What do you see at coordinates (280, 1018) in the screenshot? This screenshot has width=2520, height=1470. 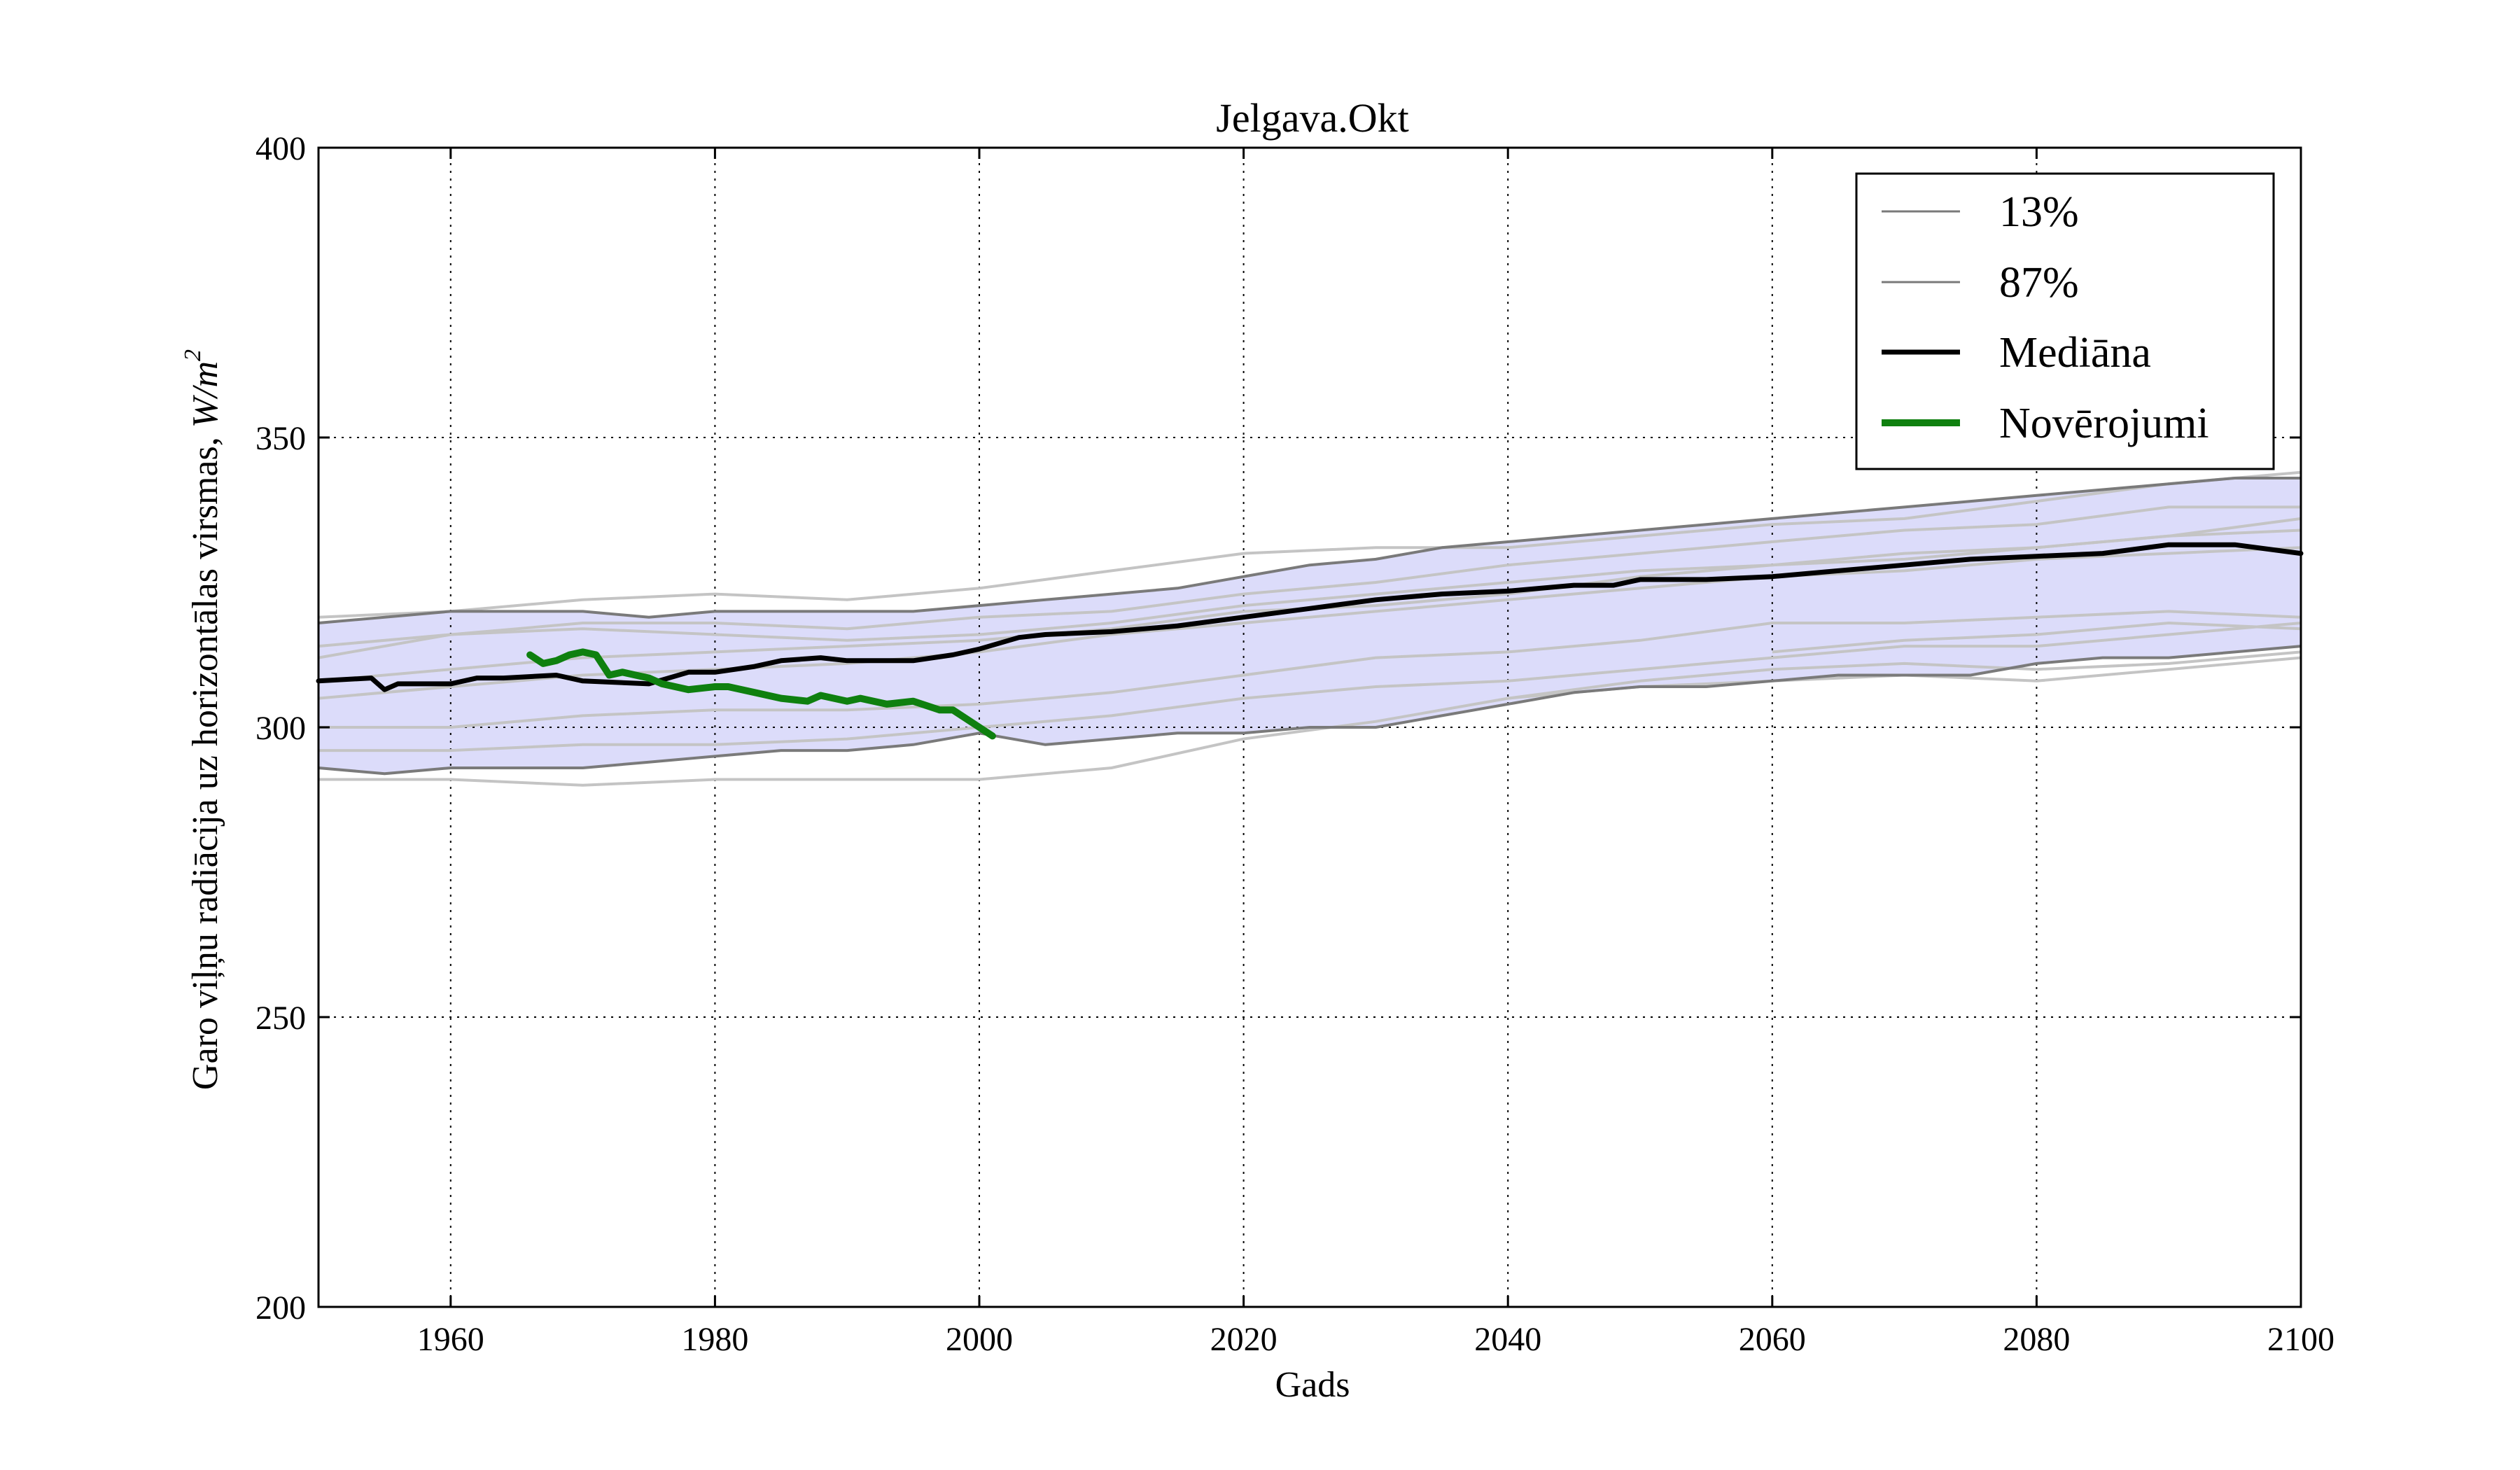 I see `y-tick-label: 250` at bounding box center [280, 1018].